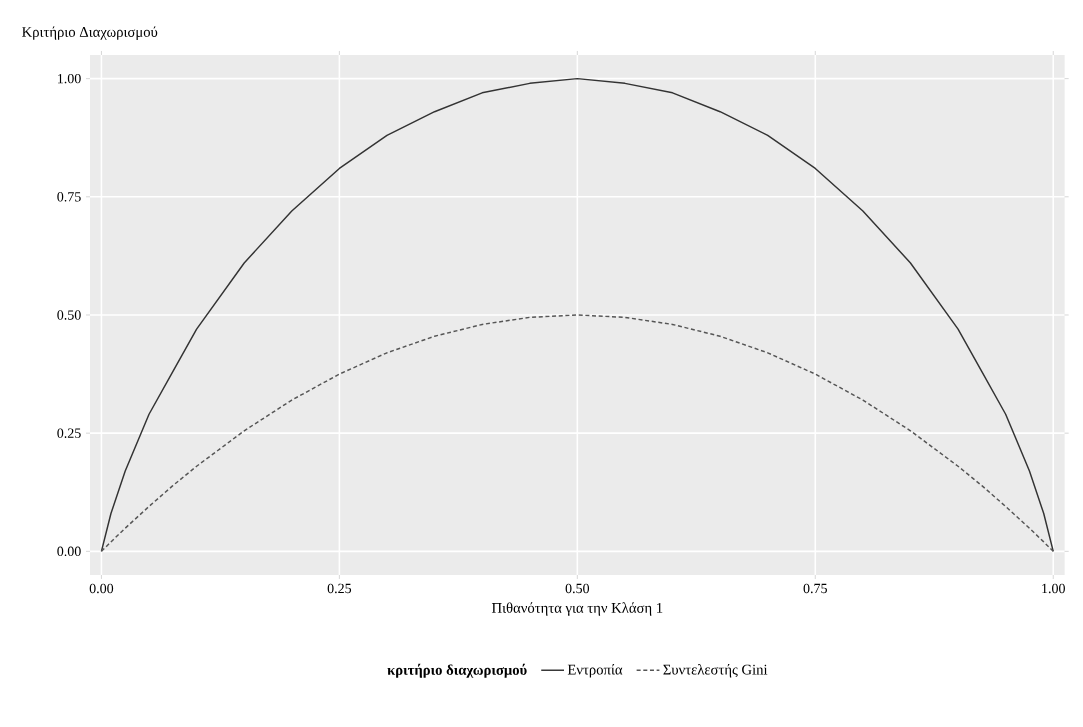 This screenshot has width=1083, height=727. Describe the element at coordinates (595, 671) in the screenshot. I see `legend-label: Εντροπία` at that location.